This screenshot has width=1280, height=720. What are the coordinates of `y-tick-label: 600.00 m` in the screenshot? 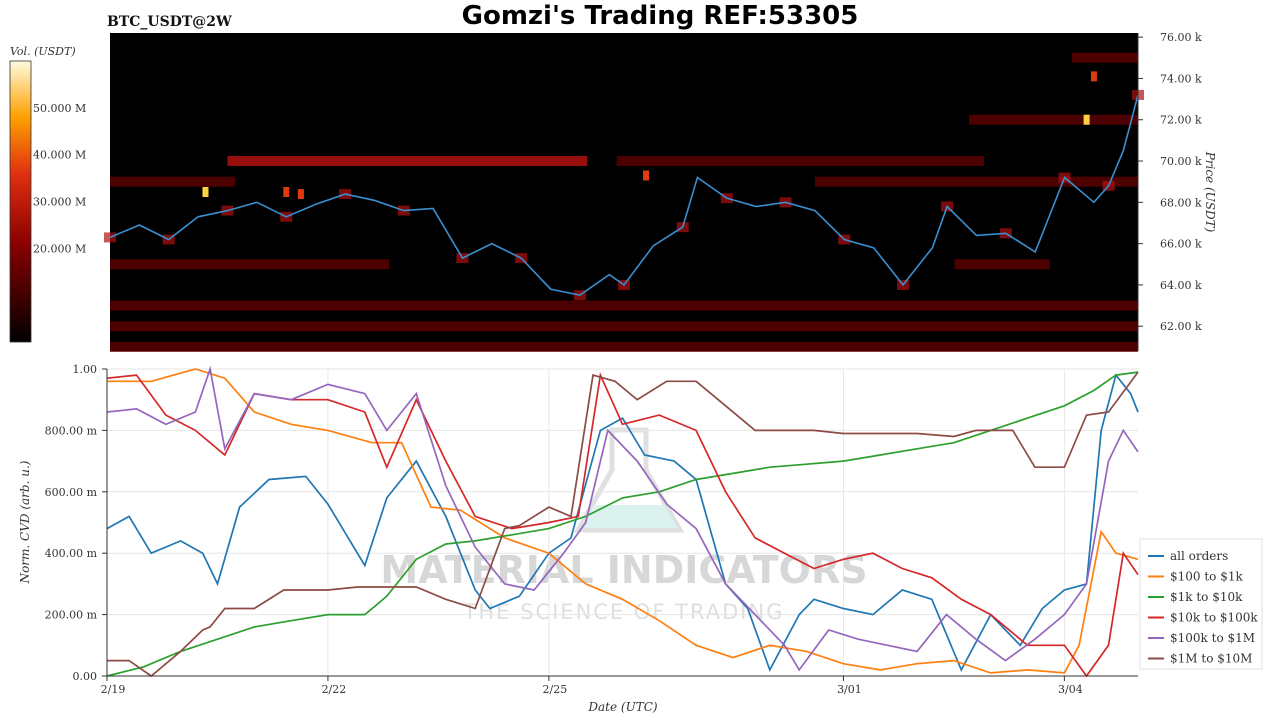 It's located at (71, 492).